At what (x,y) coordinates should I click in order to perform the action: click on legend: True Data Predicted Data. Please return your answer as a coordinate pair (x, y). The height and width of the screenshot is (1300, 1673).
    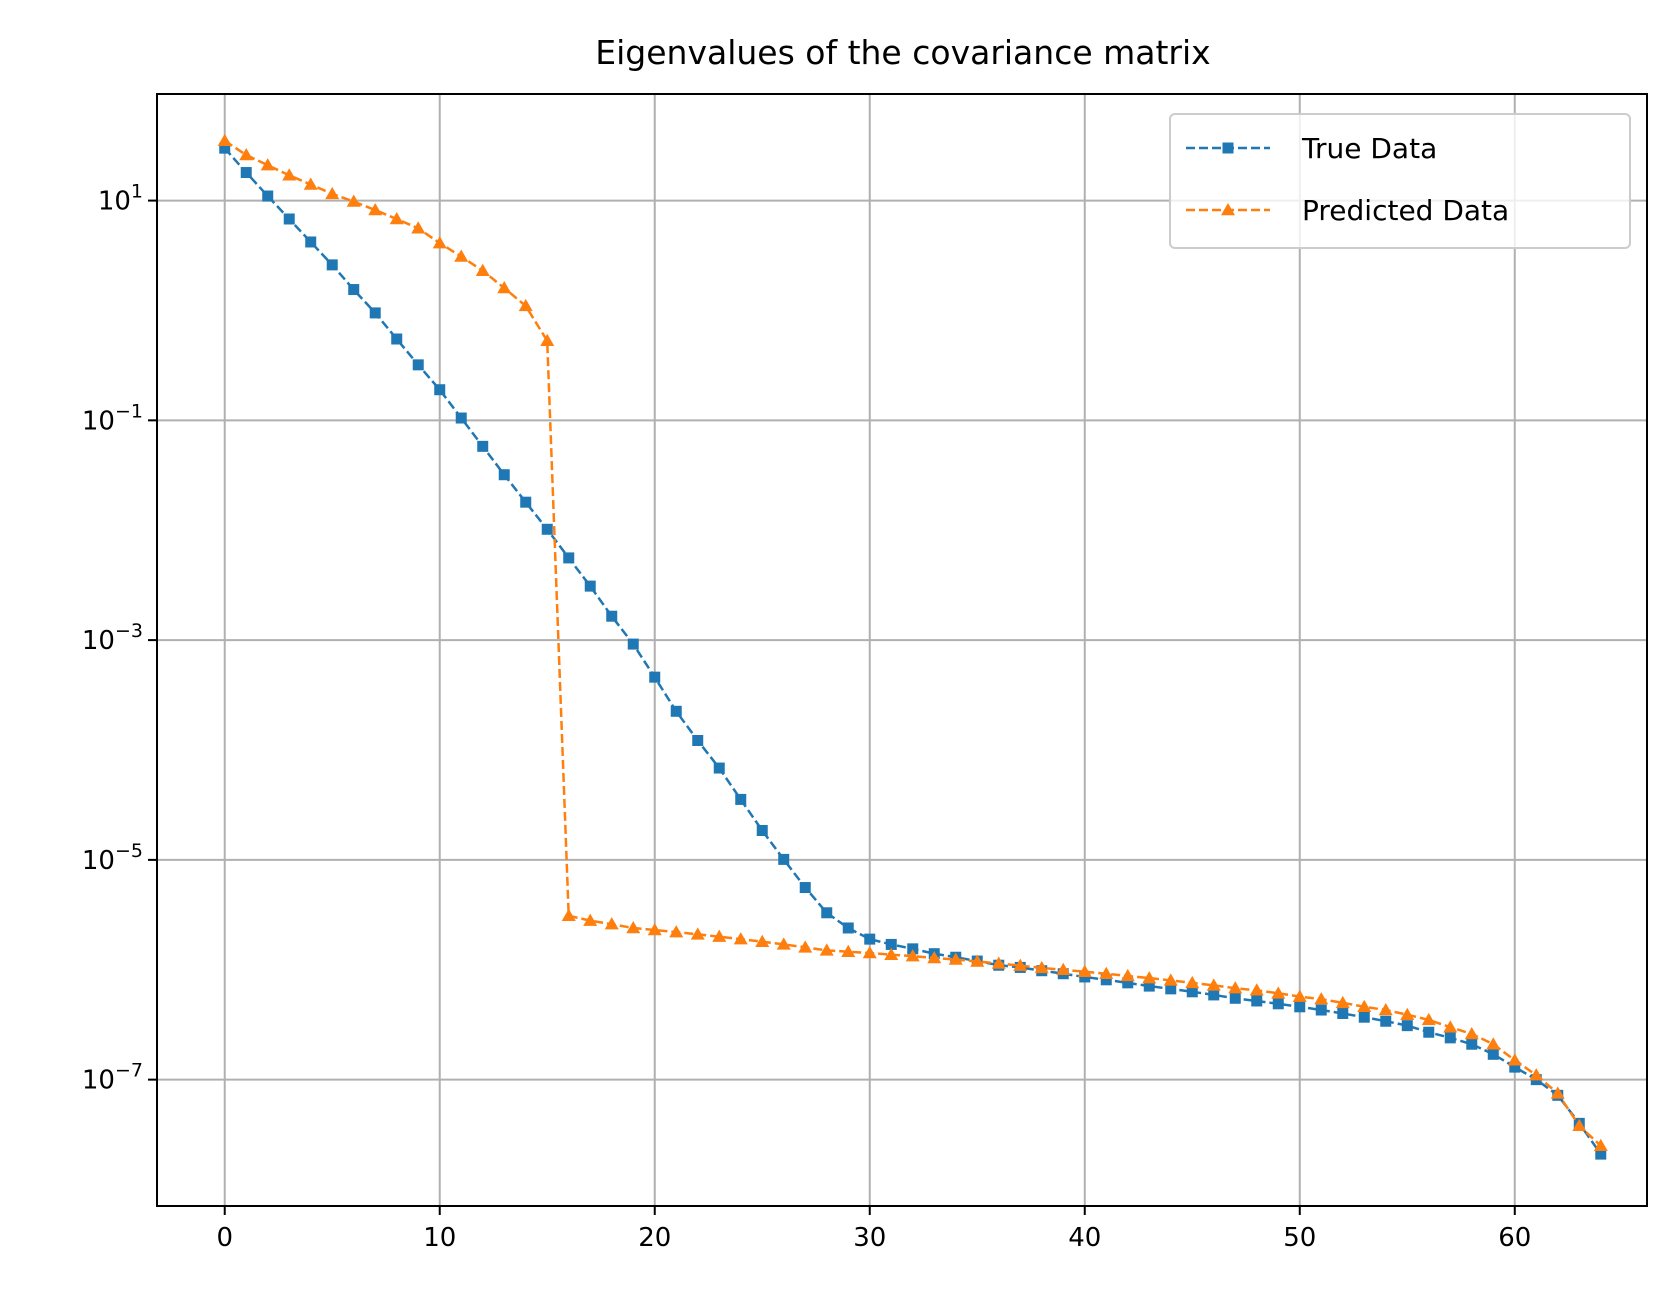
    Looking at the image, I should click on (1400, 181).